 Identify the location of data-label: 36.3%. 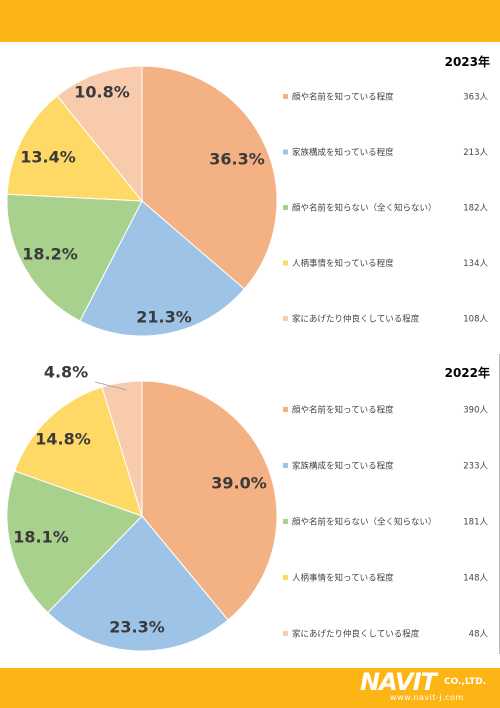
(237, 159).